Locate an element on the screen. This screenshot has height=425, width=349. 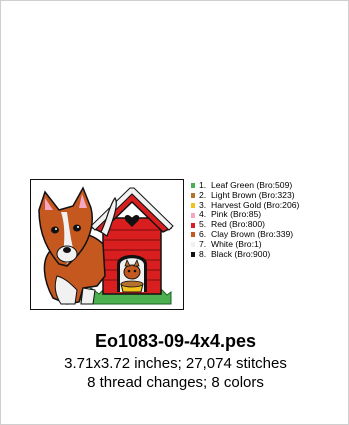
thread-row: 5. Red (Bro:800) is located at coordinates (270, 224).